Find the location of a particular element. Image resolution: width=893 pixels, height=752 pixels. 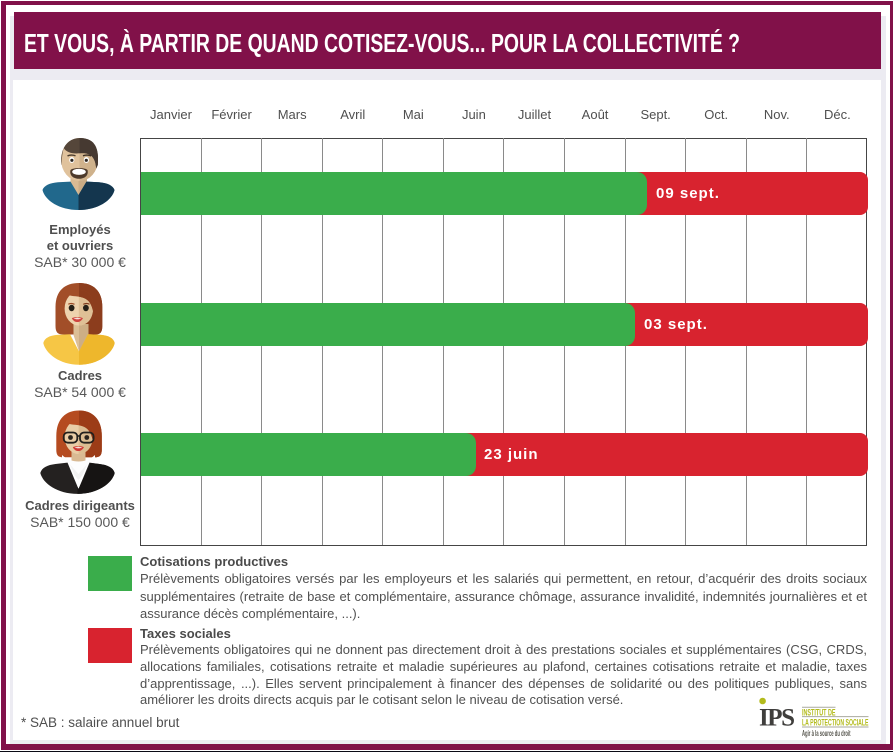

svg-text: LA PROTECTION SOCIALE is located at coordinates (835, 723).